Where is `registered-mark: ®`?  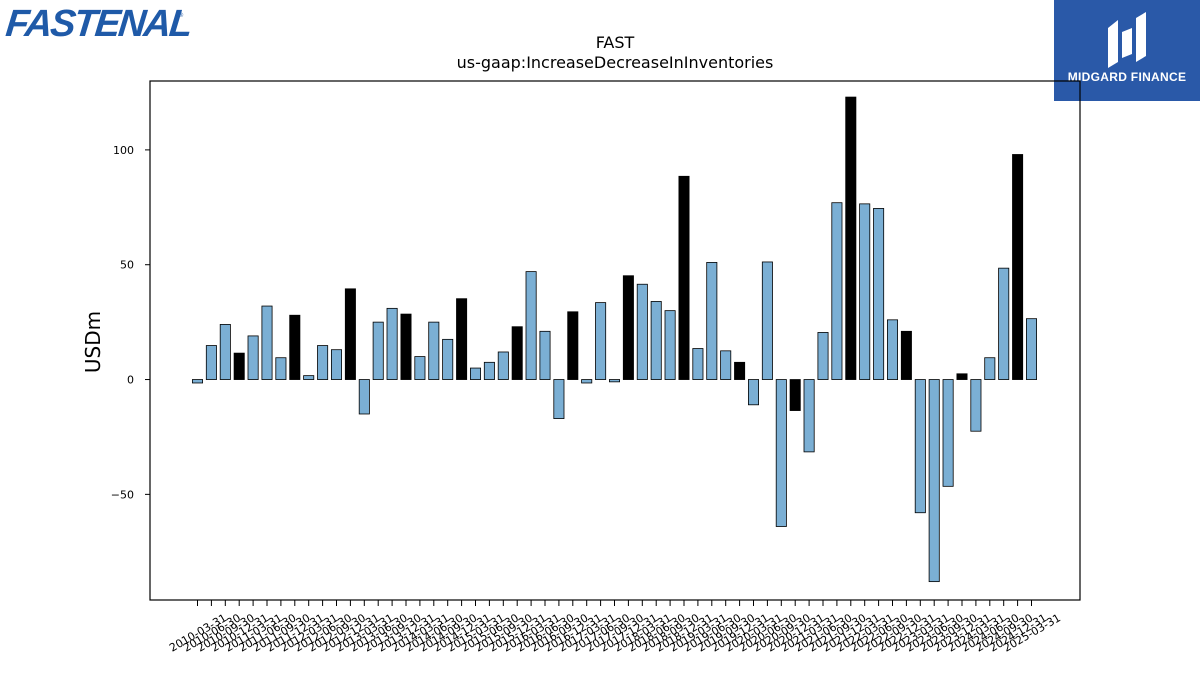 registered-mark: ® is located at coordinates (181, 15).